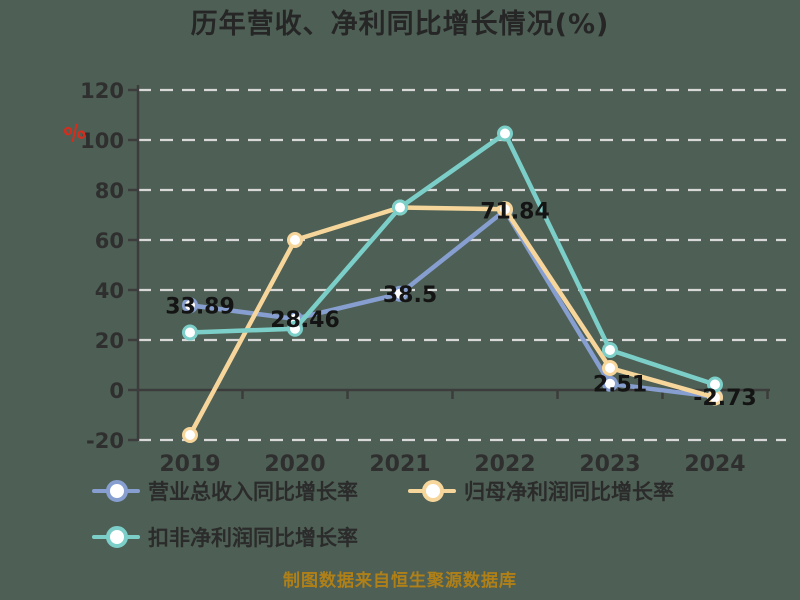 This screenshot has width=800, height=600. Describe the element at coordinates (400, 24) in the screenshot. I see `chart-title: 历年营收、净利同比增长情况(%)` at that location.